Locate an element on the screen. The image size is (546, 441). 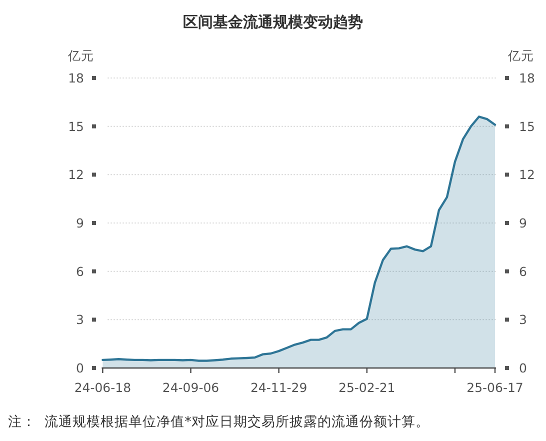
y-tick-label: 0 is located at coordinates (80, 368).